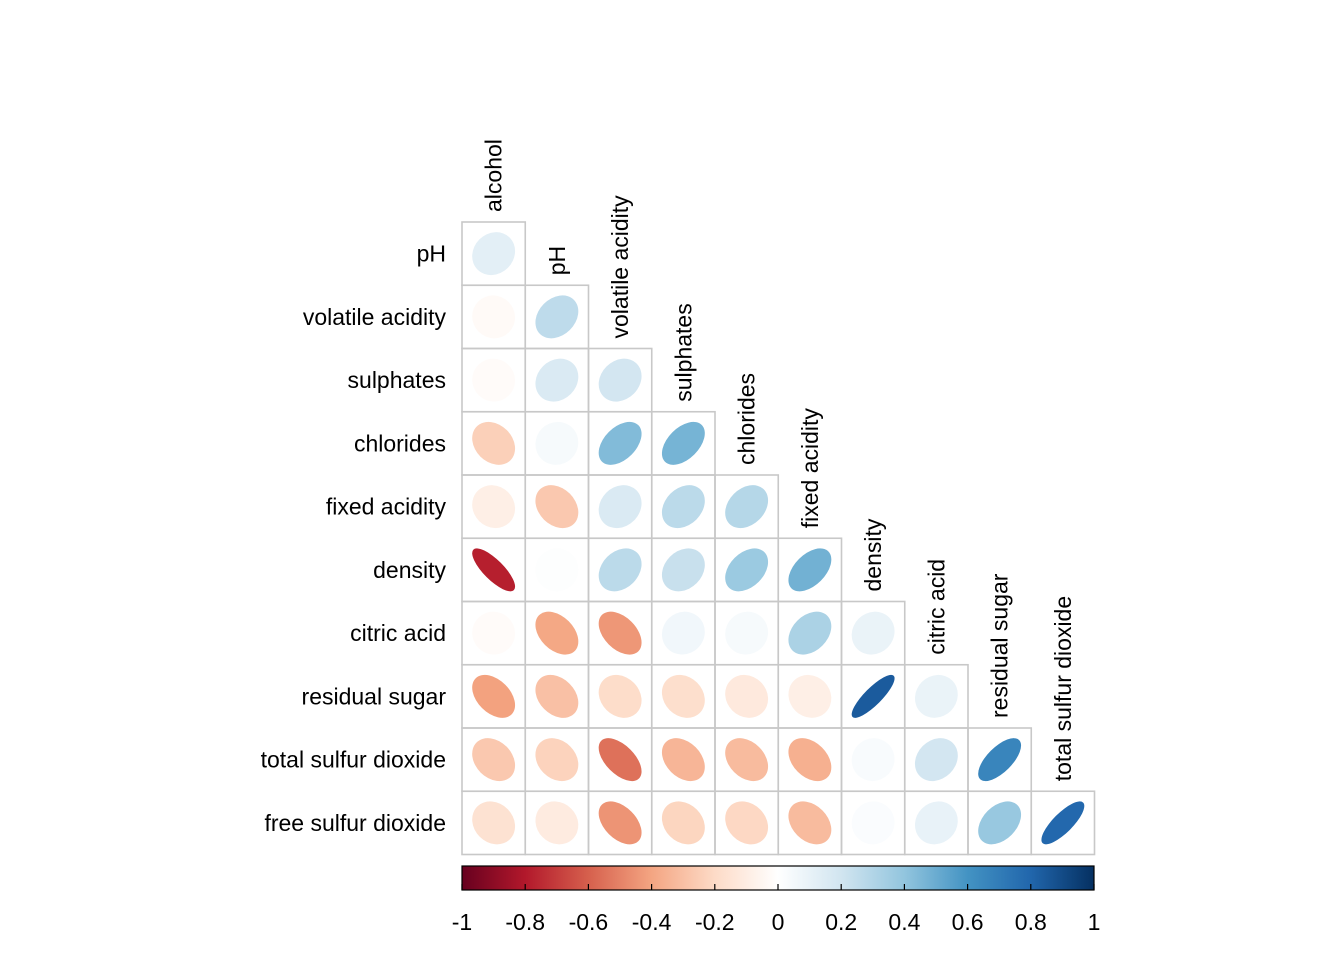 The height and width of the screenshot is (960, 1344). Describe the element at coordinates (1094, 922) in the screenshot. I see `colorbar-tick-label: 1` at that location.